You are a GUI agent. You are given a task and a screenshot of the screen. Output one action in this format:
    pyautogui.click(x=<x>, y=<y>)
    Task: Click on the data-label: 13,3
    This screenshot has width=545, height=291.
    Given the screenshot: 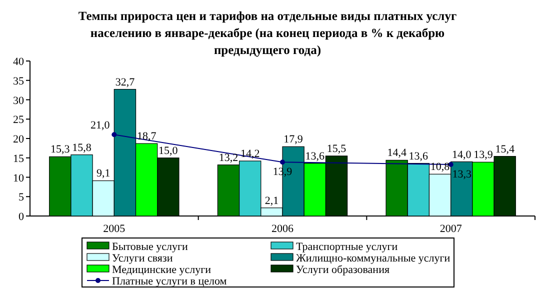 What is the action you would take?
    pyautogui.click(x=462, y=174)
    